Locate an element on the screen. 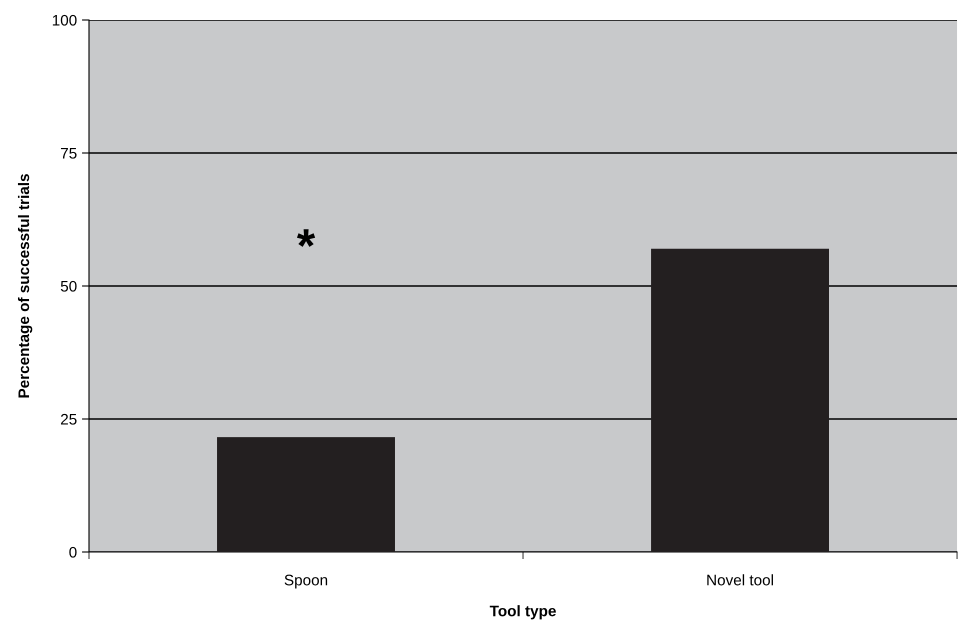 The width and height of the screenshot is (958, 629). y-tick-label: 75 is located at coordinates (68, 153).